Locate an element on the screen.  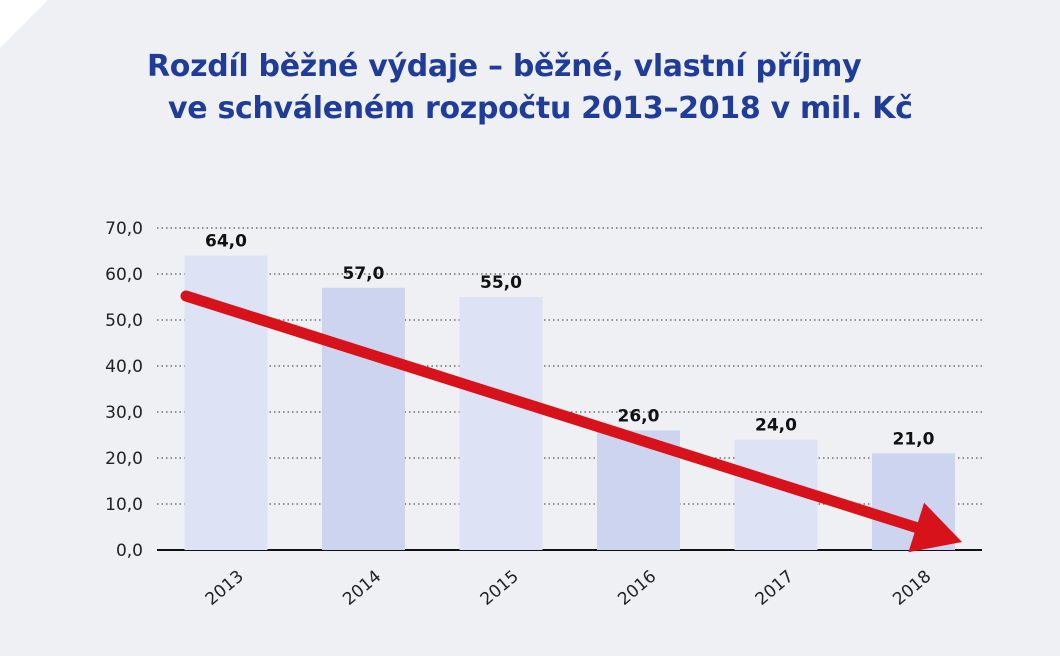
value-label-2016: 26,0 is located at coordinates (639, 416).